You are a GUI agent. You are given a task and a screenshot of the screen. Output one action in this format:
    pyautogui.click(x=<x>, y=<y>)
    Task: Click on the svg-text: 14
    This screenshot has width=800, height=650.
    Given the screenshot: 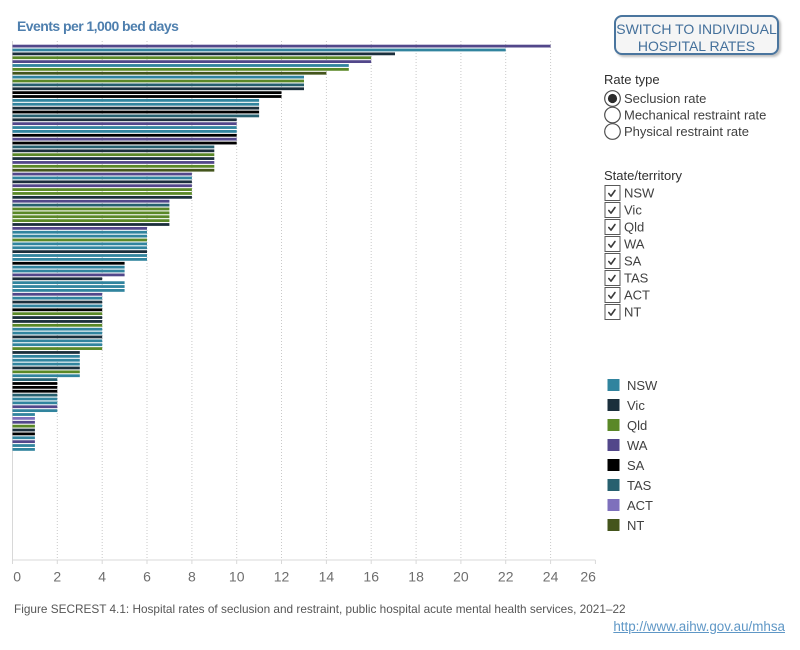 What is the action you would take?
    pyautogui.click(x=327, y=577)
    